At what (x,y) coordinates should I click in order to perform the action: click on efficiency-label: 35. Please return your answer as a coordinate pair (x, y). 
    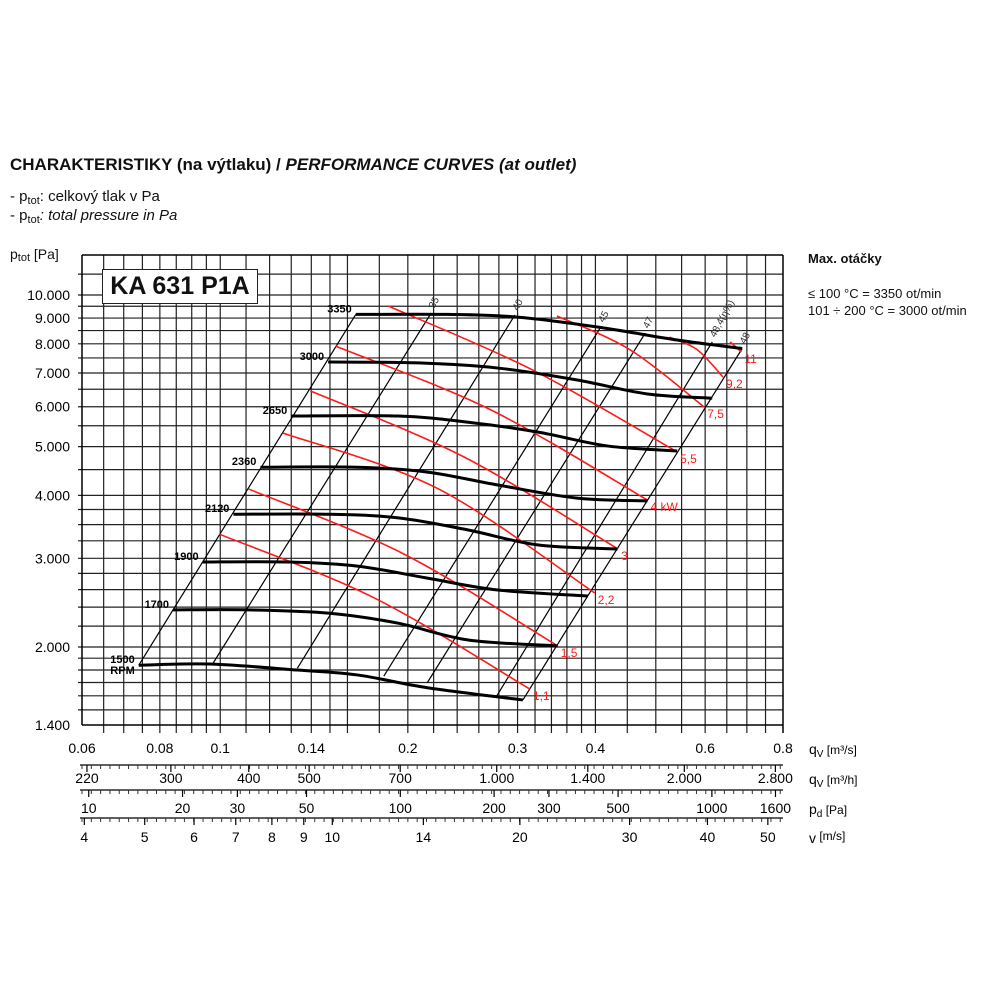
    Looking at the image, I should click on (434, 302).